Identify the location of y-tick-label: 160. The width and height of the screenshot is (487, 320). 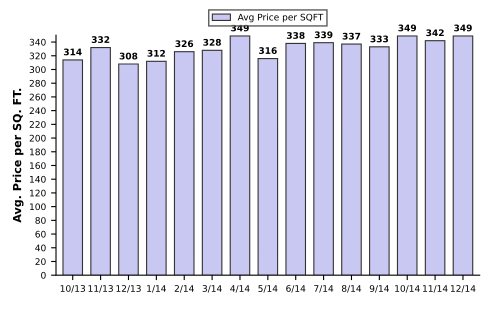
(38, 166).